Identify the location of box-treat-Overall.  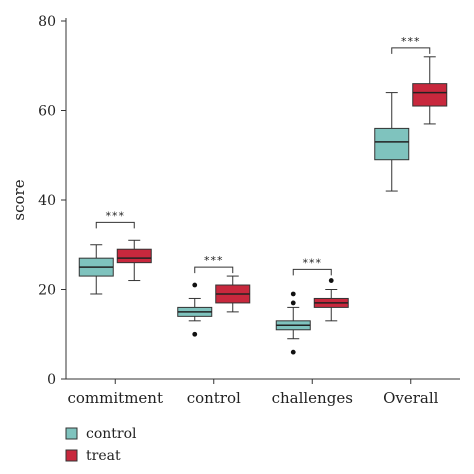
(430, 95).